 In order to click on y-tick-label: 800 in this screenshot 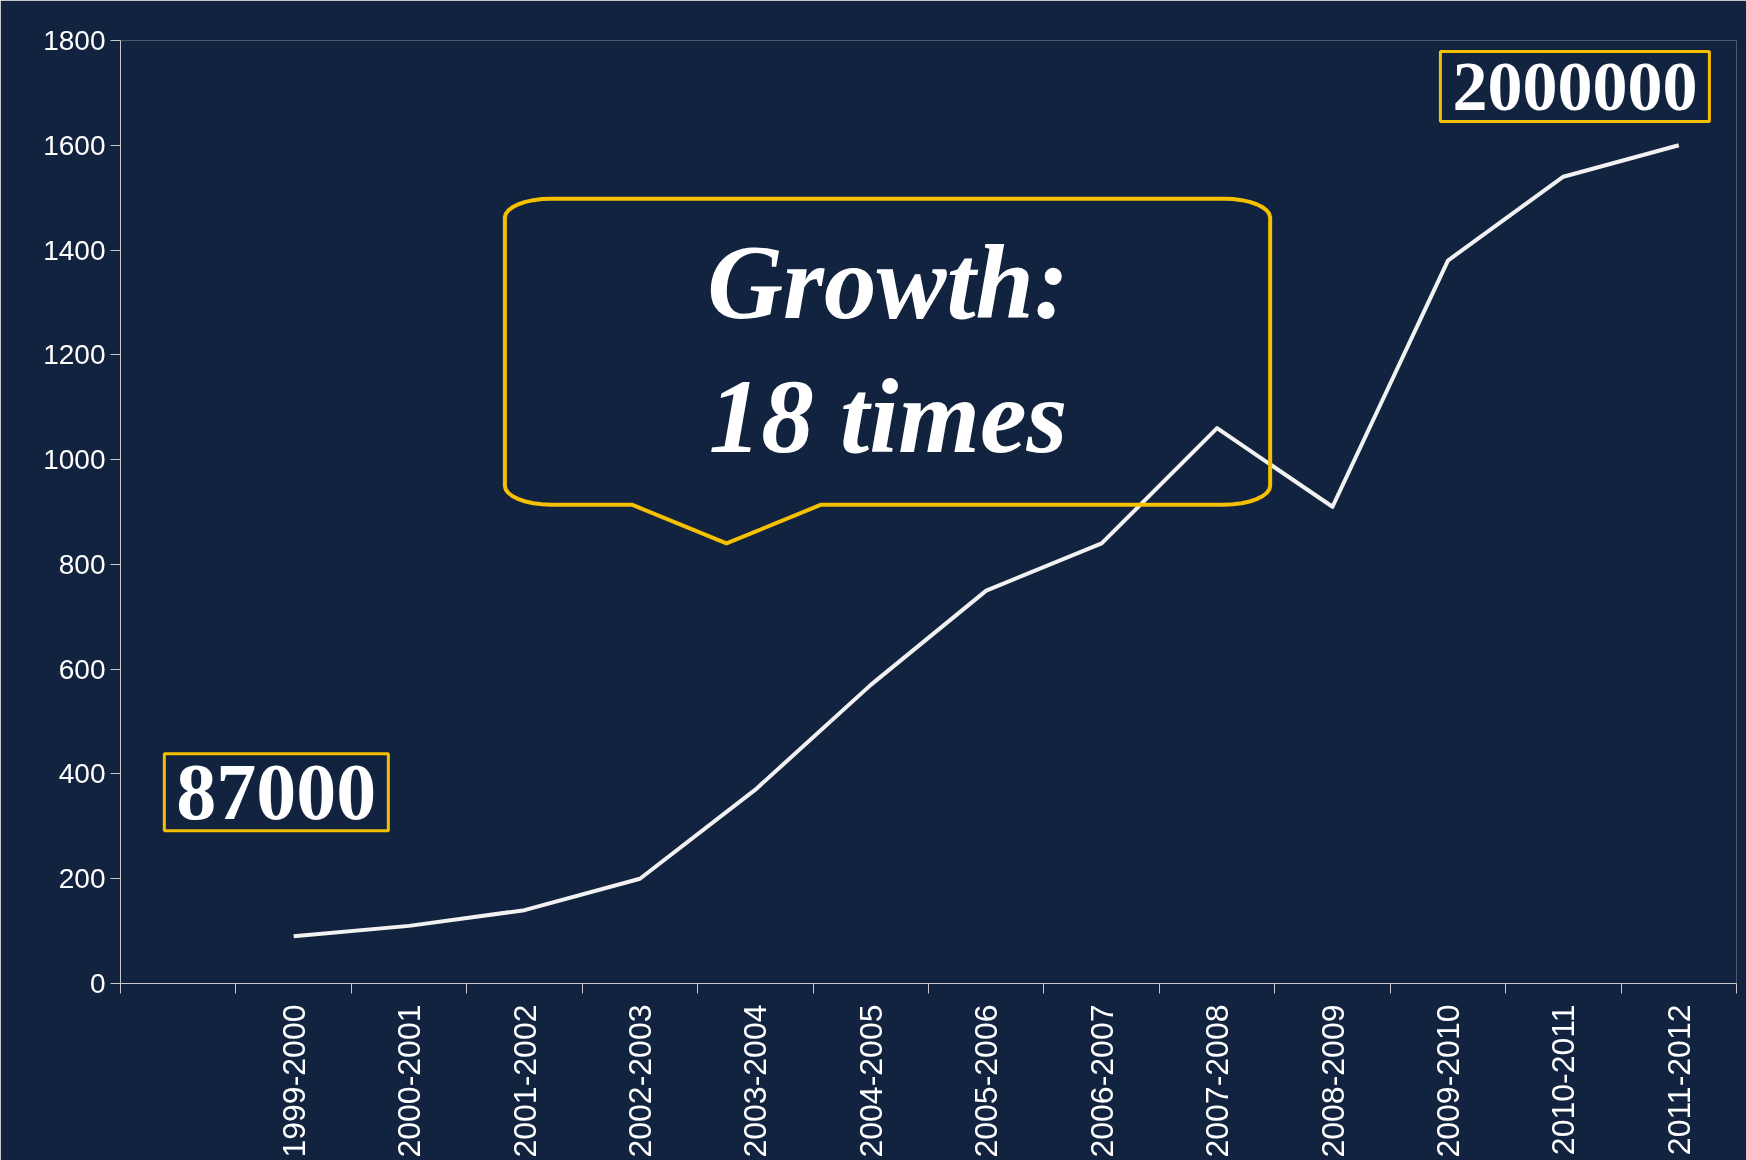, I will do `click(82, 564)`.